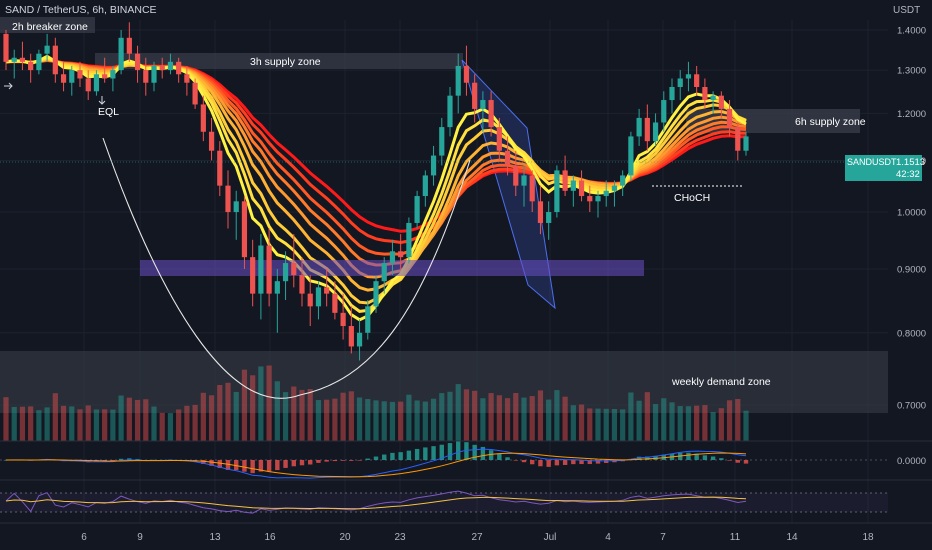 Image resolution: width=932 pixels, height=550 pixels. Describe the element at coordinates (444, 502) in the screenshot. I see `rsi-band` at that location.